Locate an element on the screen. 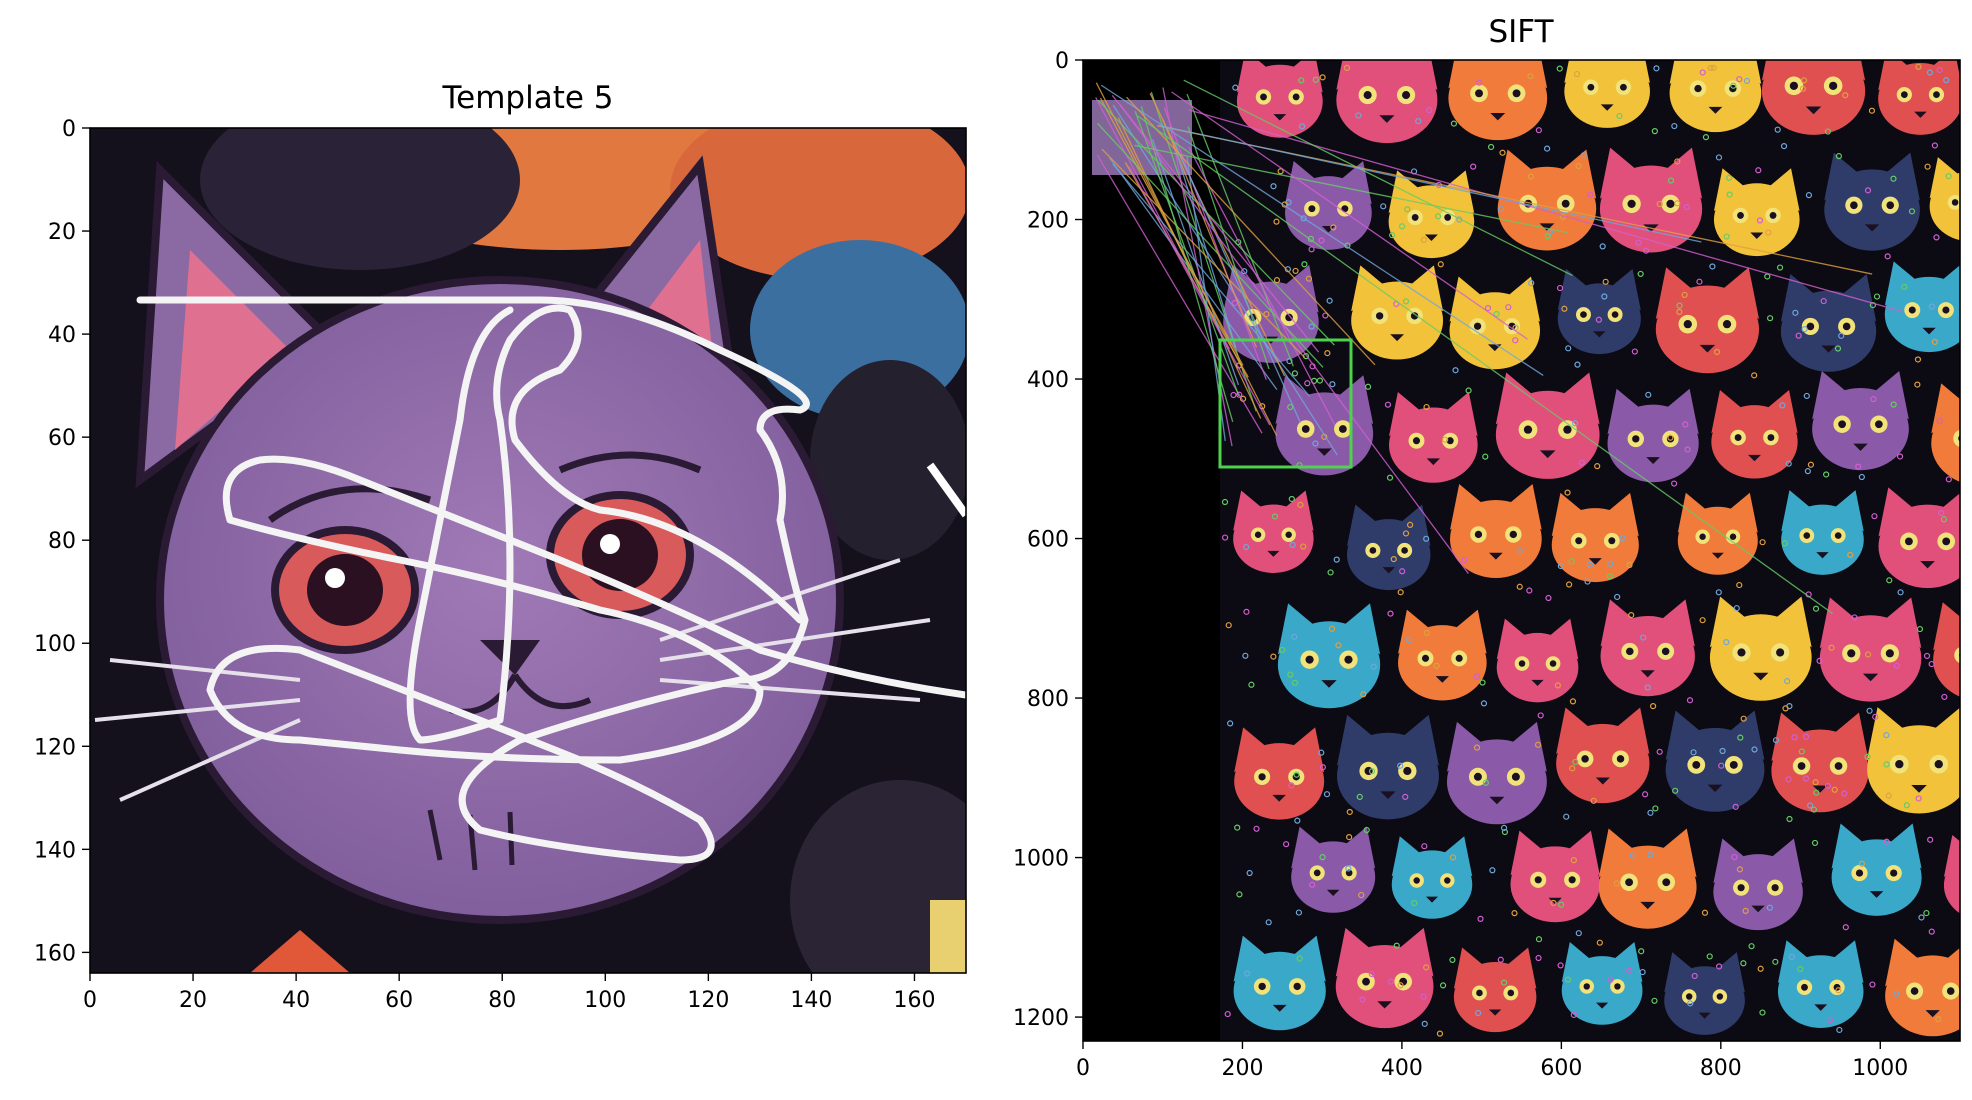 The image size is (1972, 1100). template-ytick-label: 160 is located at coordinates (55, 953).